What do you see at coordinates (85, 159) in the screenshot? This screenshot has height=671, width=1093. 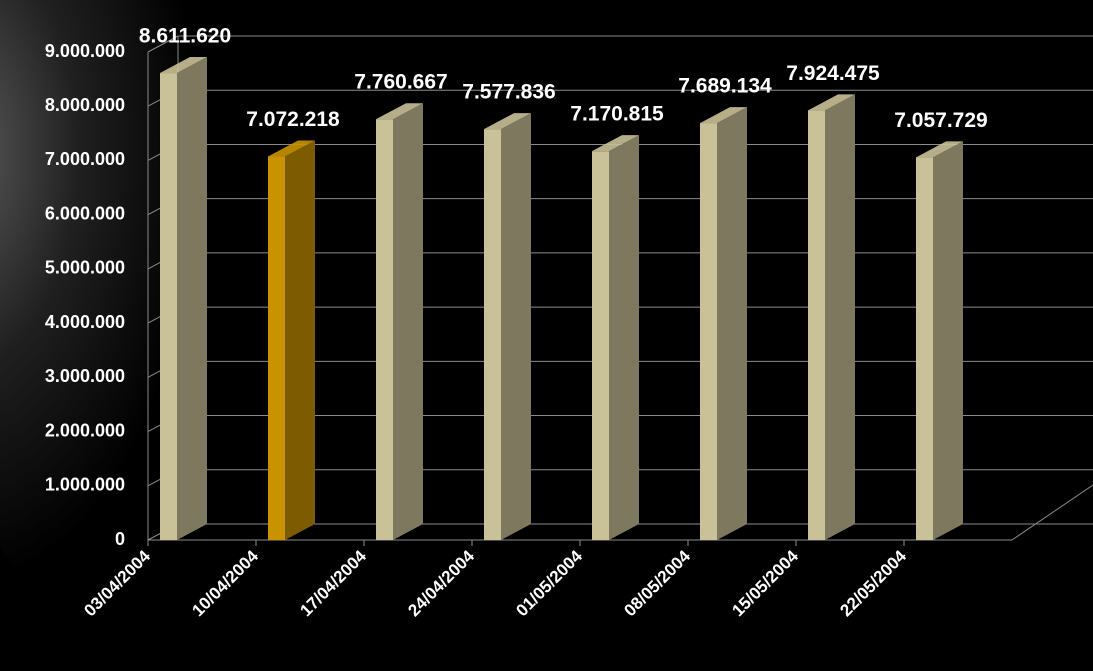 I see `y-tick-label: 7.000.000` at bounding box center [85, 159].